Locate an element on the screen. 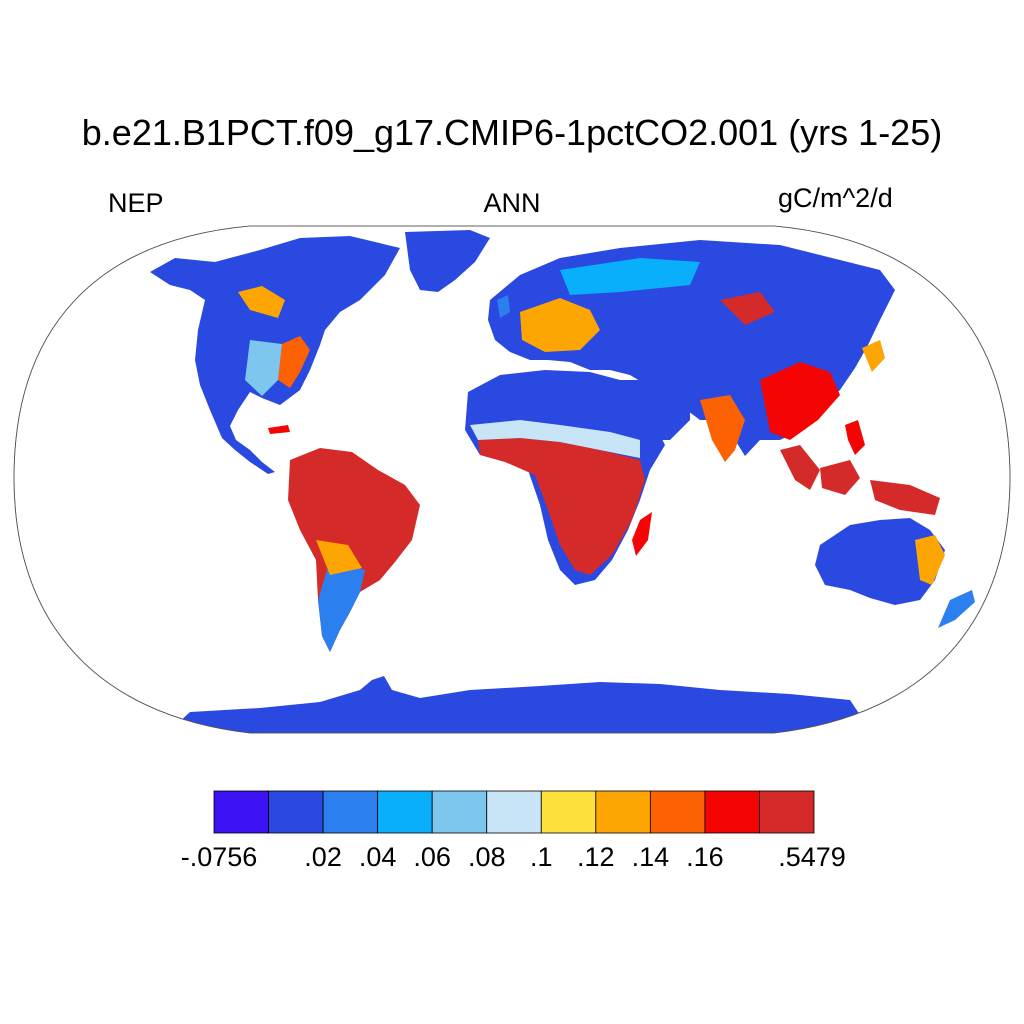 Image resolution: width=1024 pixels, height=1024 pixels. south-america-mid is located at coordinates (339, 557).